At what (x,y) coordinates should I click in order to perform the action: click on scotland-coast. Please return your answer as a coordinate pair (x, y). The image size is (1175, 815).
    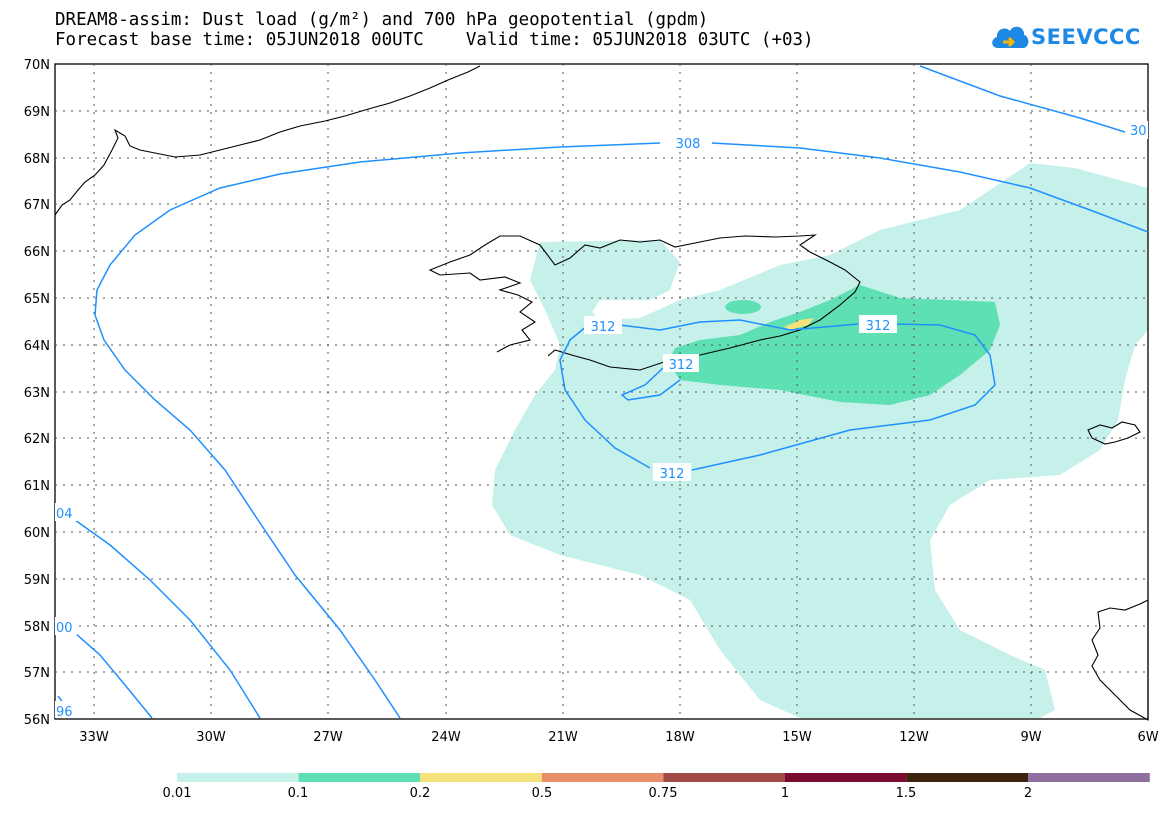
    Looking at the image, I should click on (1120, 660).